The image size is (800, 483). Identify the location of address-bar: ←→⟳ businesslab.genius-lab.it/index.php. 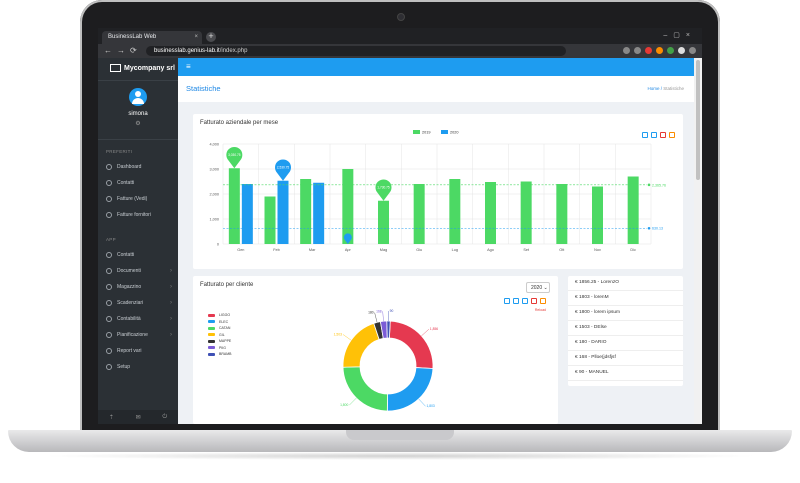
(400, 51).